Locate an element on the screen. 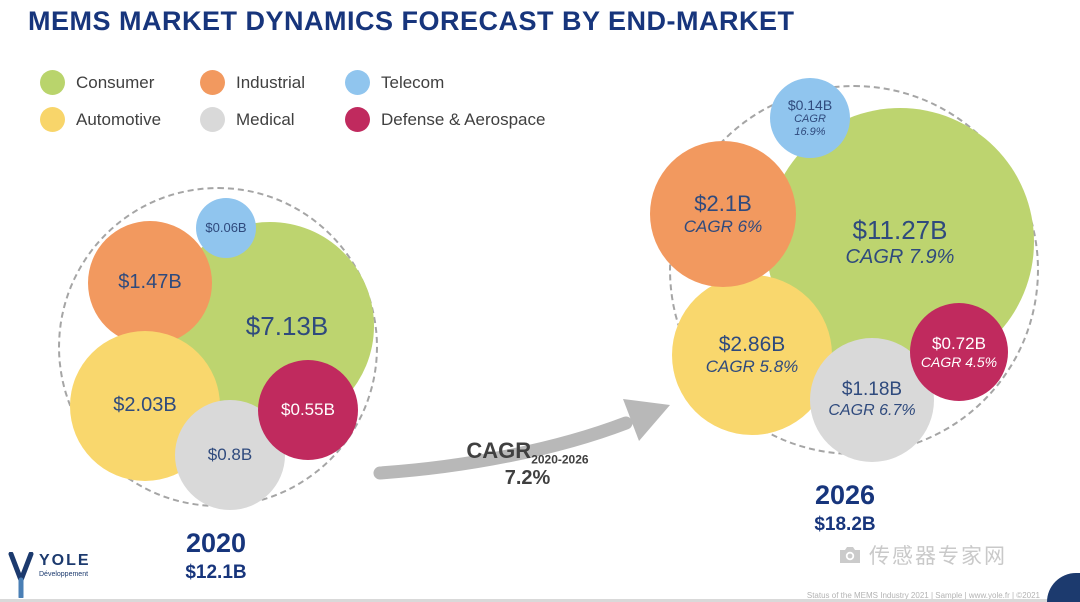 The image size is (1080, 602). defense-color-dot is located at coordinates (357, 119).